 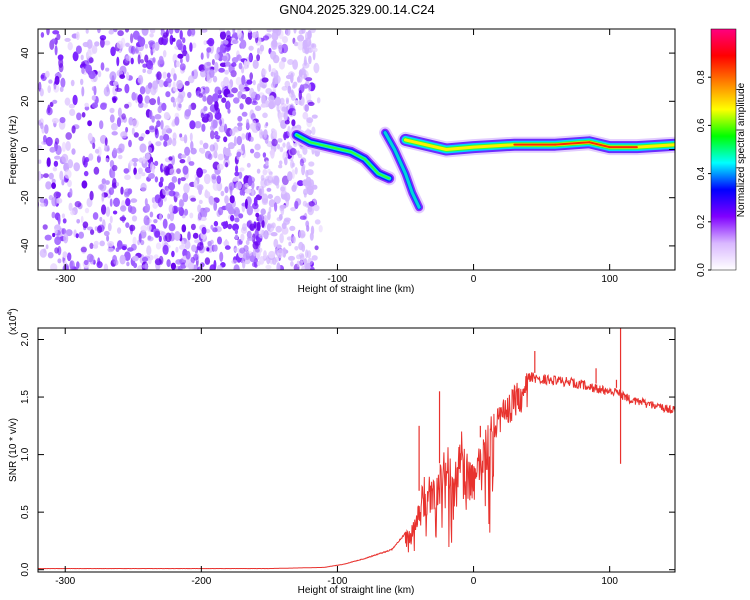 What do you see at coordinates (25, 101) in the screenshot?
I see `spectrogram-y-tick-label: 20` at bounding box center [25, 101].